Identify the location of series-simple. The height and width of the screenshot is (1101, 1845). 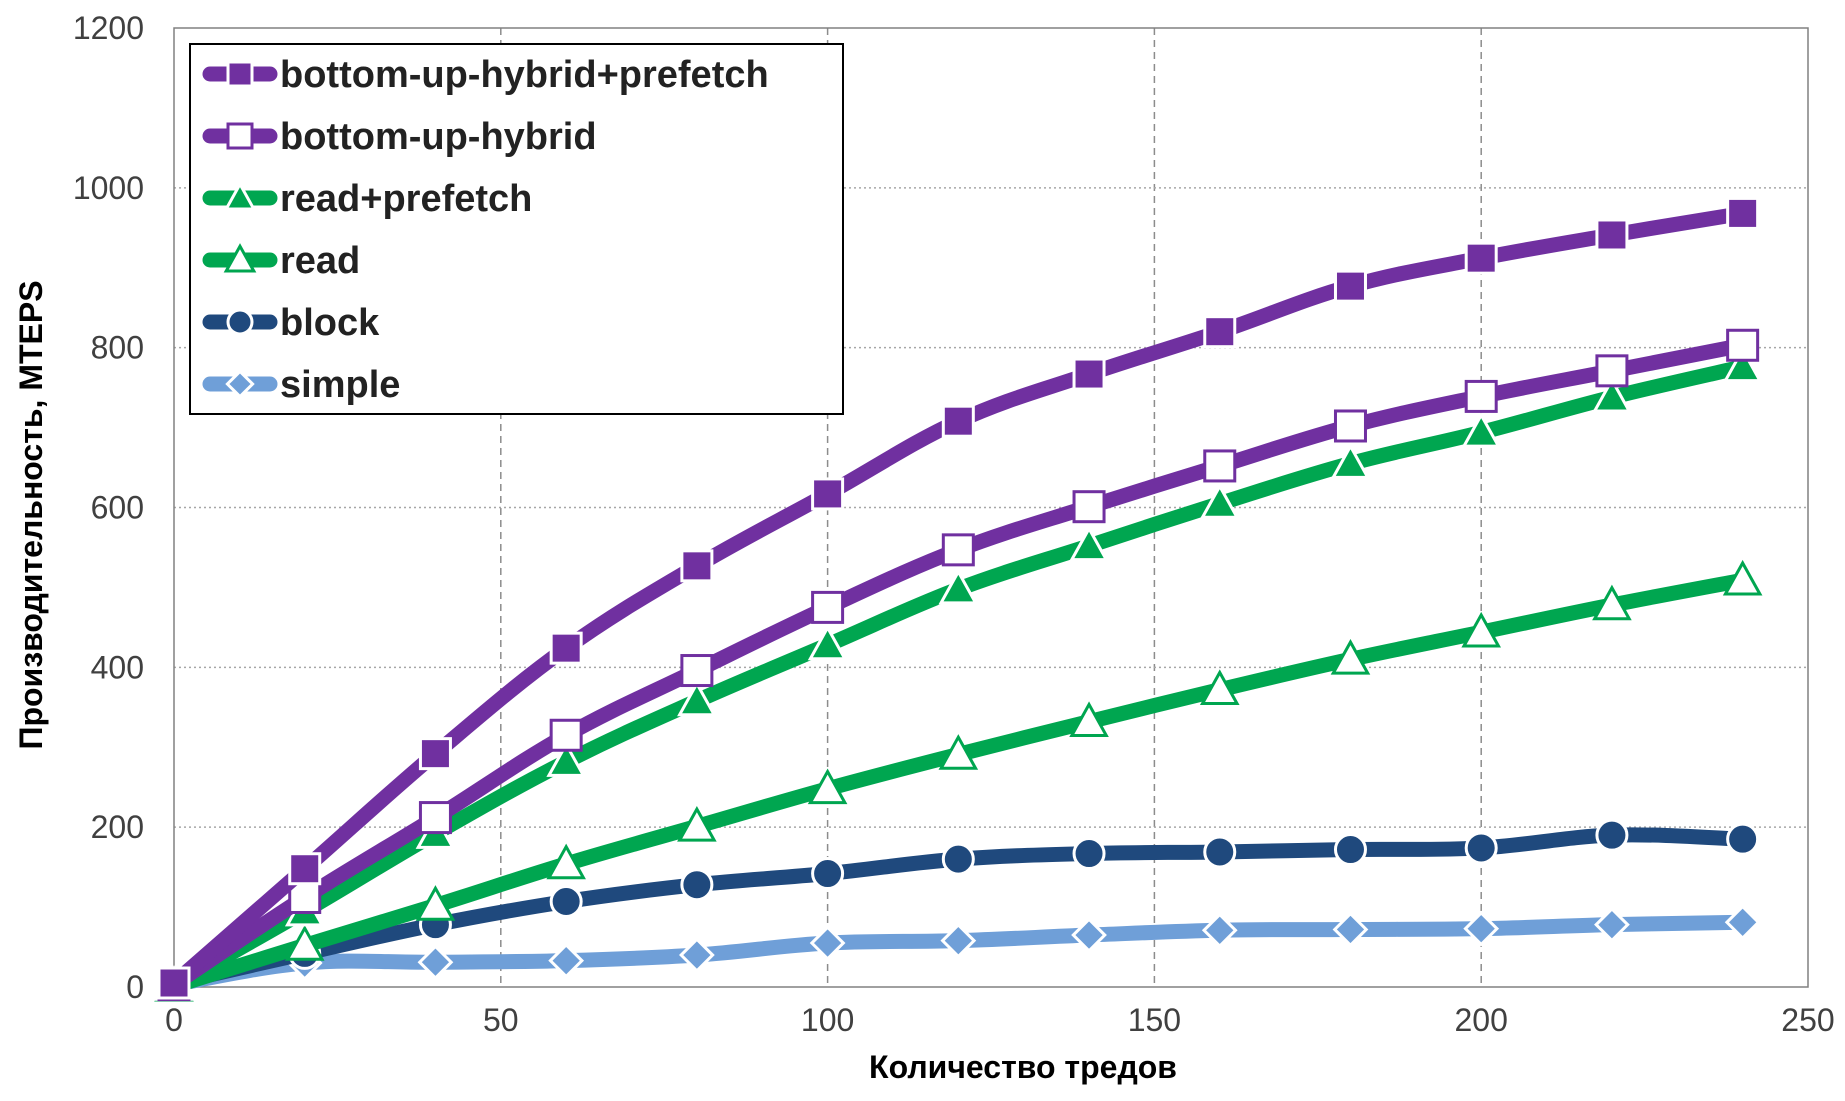
(958, 953).